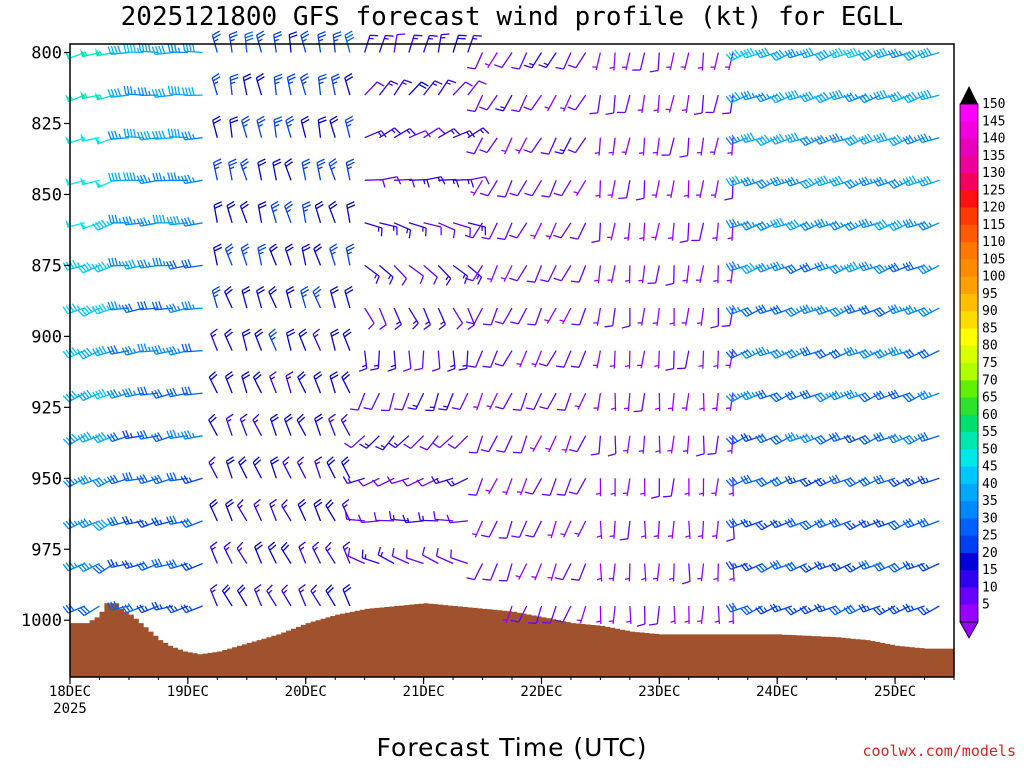 The width and height of the screenshot is (1024, 768). Describe the element at coordinates (306, 692) in the screenshot. I see `x-tick-label: 20DEC` at that location.